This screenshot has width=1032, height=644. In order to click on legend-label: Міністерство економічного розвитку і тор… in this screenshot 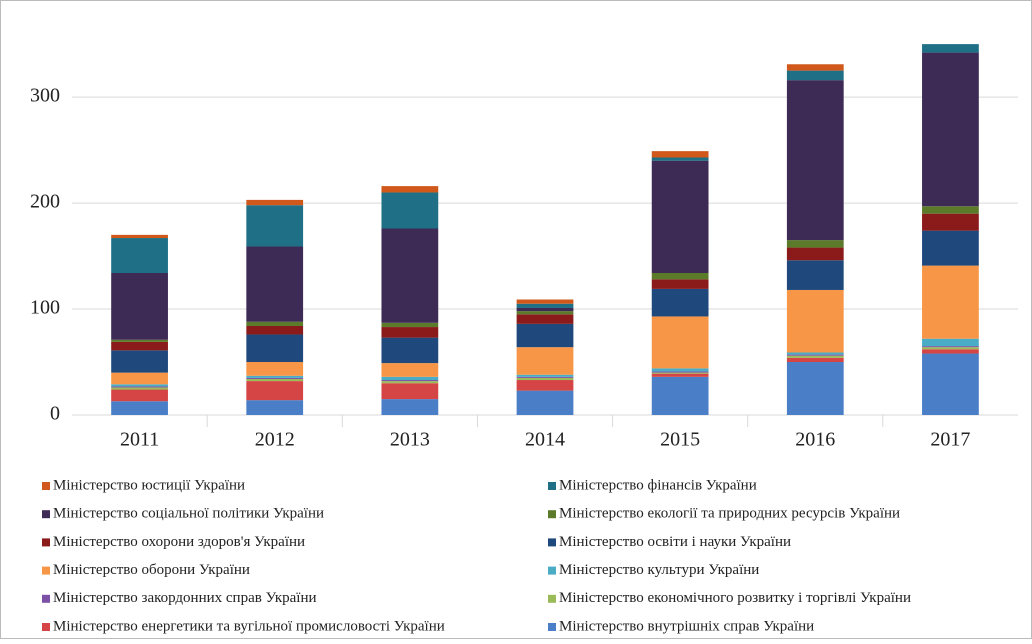, I will do `click(735, 598)`.